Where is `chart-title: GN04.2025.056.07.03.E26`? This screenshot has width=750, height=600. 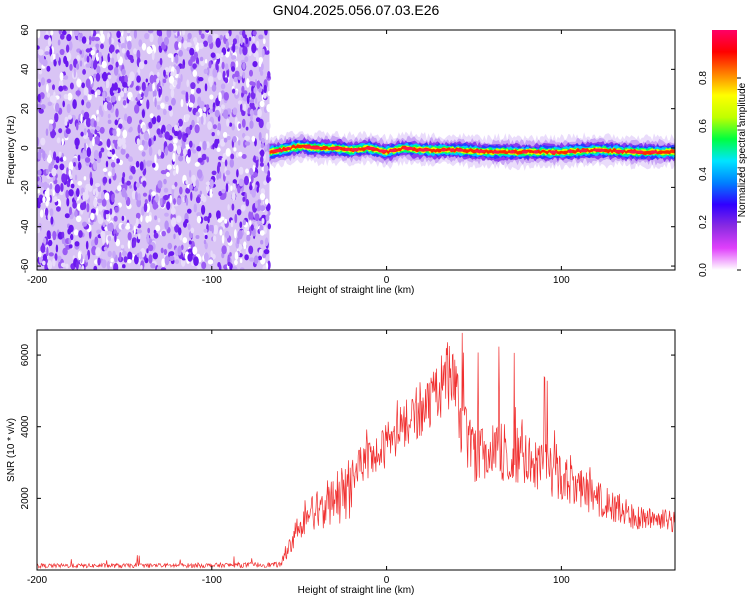
chart-title: GN04.2025.056.07.03.E26 is located at coordinates (356, 10).